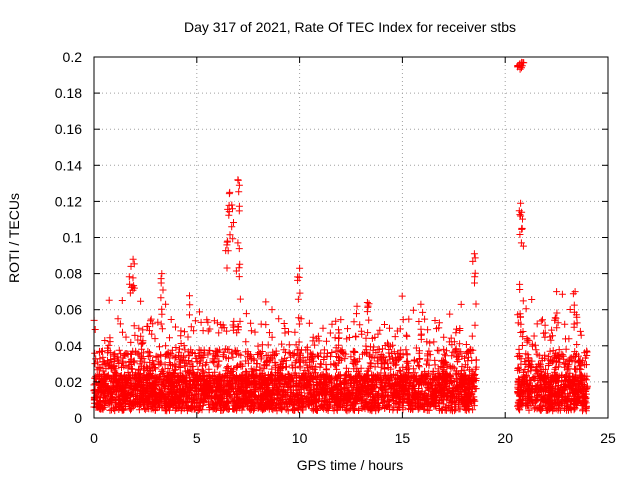  Describe the element at coordinates (68, 346) in the screenshot. I see `y-tick-label: 0.04` at that location.